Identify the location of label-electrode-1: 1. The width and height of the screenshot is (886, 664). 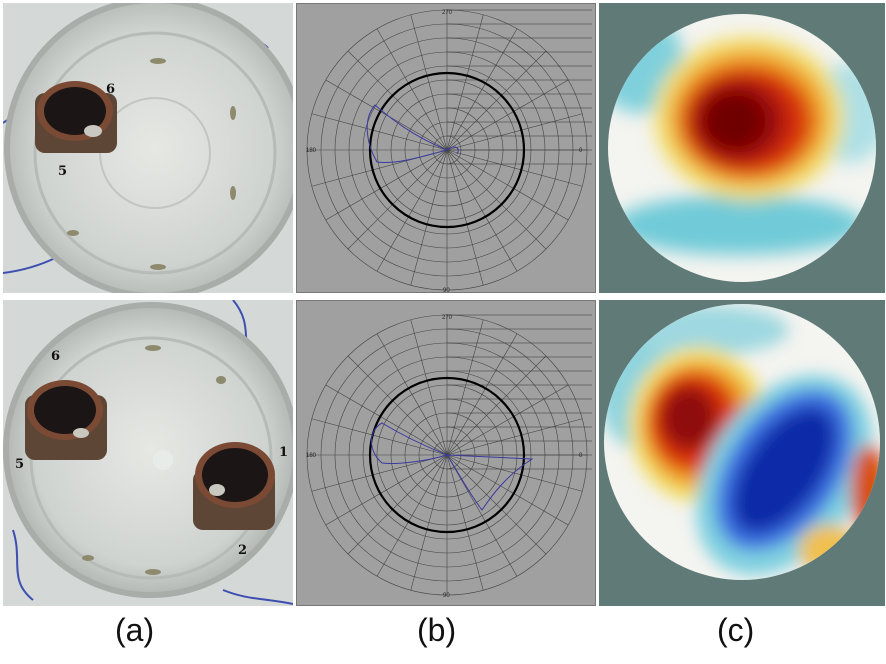
(283, 452).